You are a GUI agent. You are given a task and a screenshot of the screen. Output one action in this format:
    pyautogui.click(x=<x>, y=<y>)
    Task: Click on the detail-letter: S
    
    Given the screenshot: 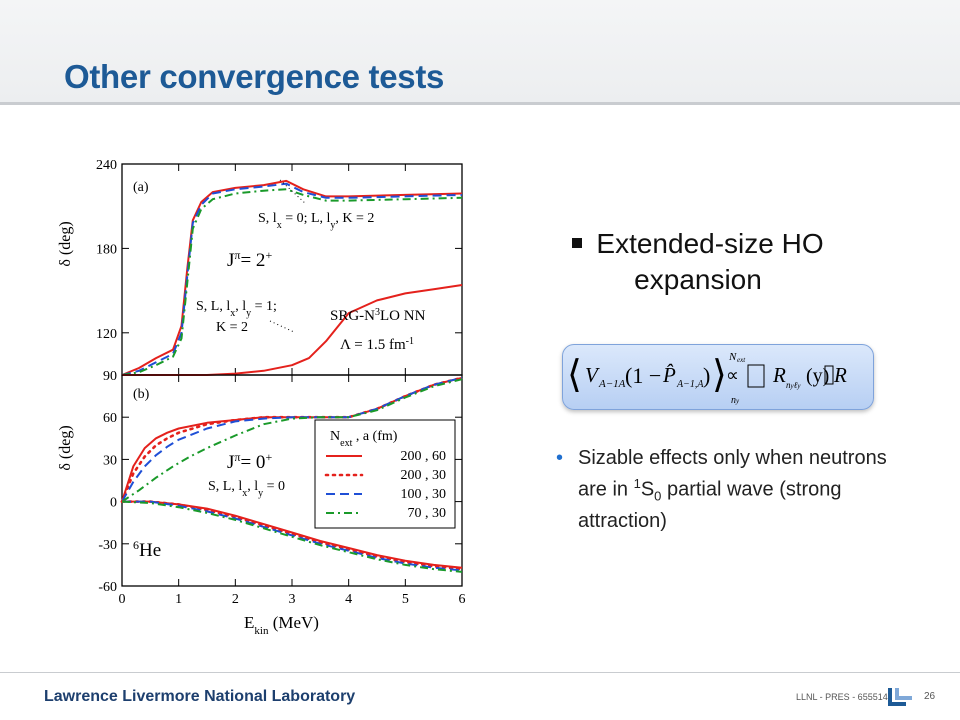 What is the action you would take?
    pyautogui.click(x=647, y=489)
    